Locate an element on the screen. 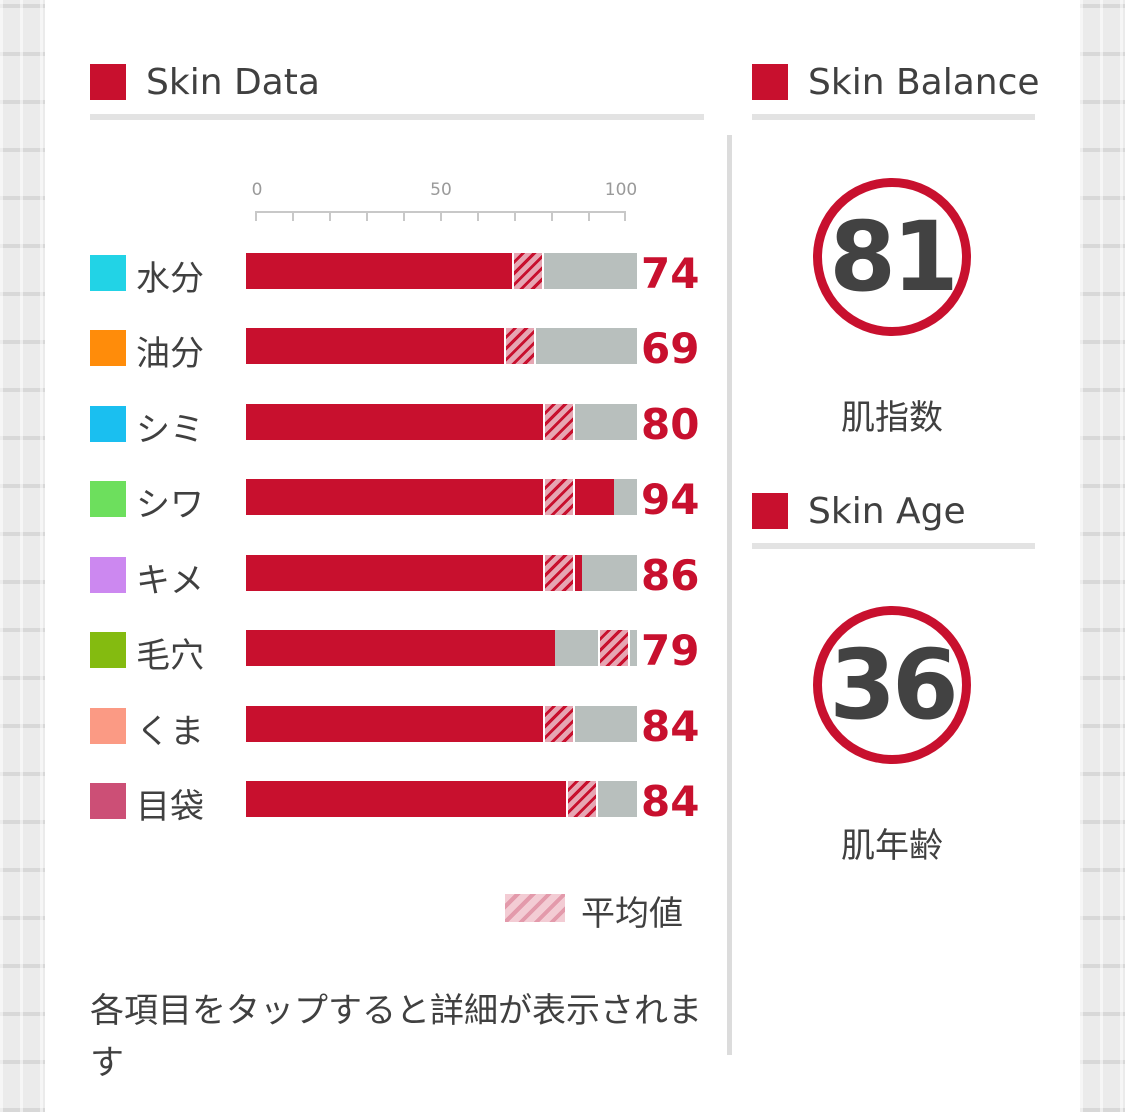 The height and width of the screenshot is (1112, 1125). skin-age-header: Skin Age is located at coordinates (897, 512).